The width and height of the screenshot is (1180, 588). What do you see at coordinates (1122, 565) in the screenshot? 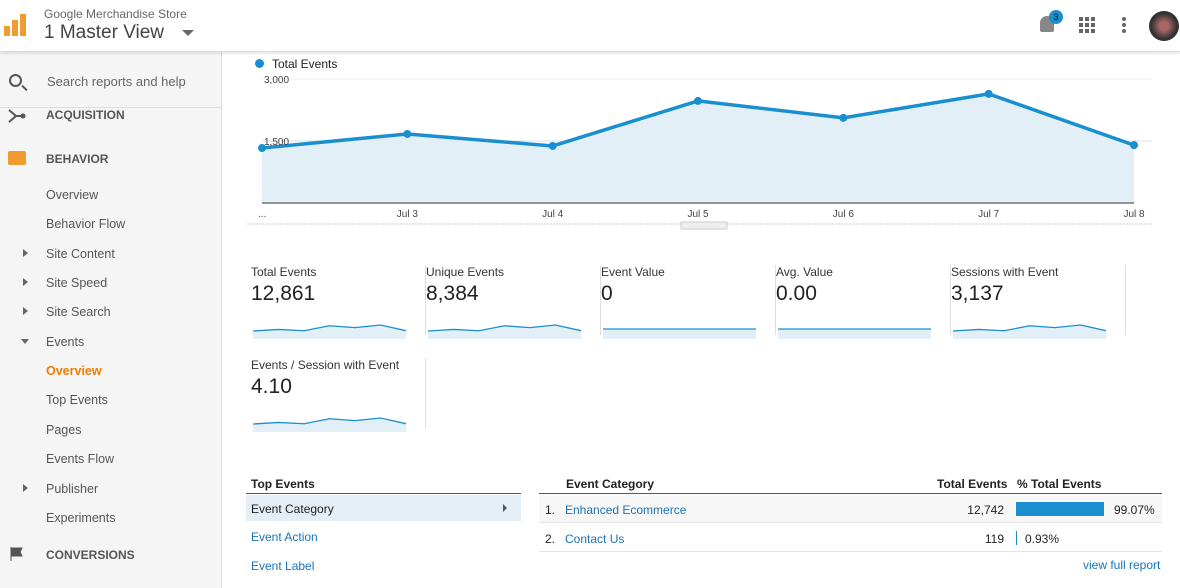
I see `view-full-report-link: view full report` at bounding box center [1122, 565].